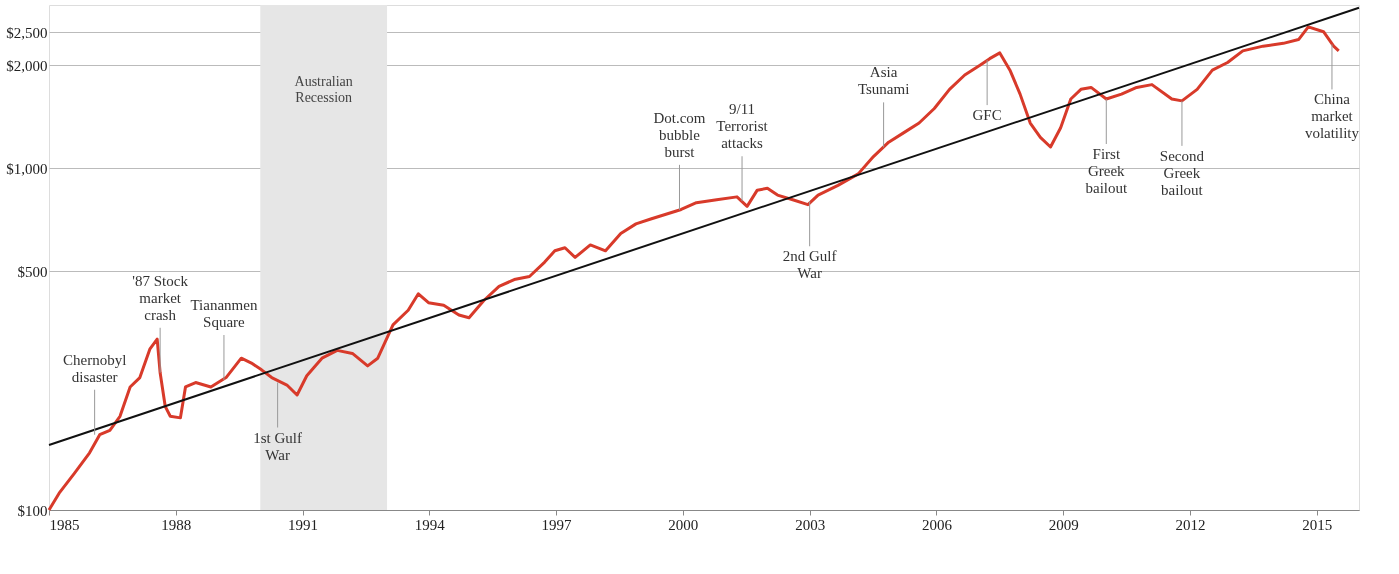 The height and width of the screenshot is (574, 1399). What do you see at coordinates (224, 314) in the screenshot?
I see `annotation: Tiananmen Square` at bounding box center [224, 314].